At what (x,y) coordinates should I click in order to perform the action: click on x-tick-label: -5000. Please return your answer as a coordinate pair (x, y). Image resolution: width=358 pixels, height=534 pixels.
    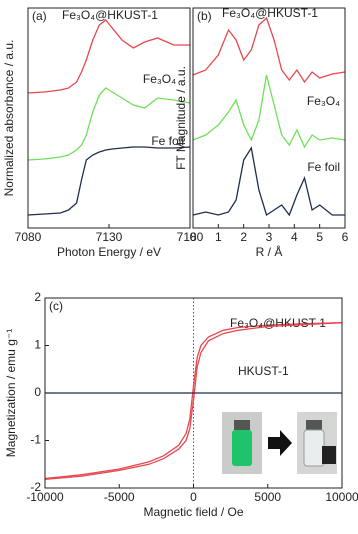
    Looking at the image, I should click on (119, 497).